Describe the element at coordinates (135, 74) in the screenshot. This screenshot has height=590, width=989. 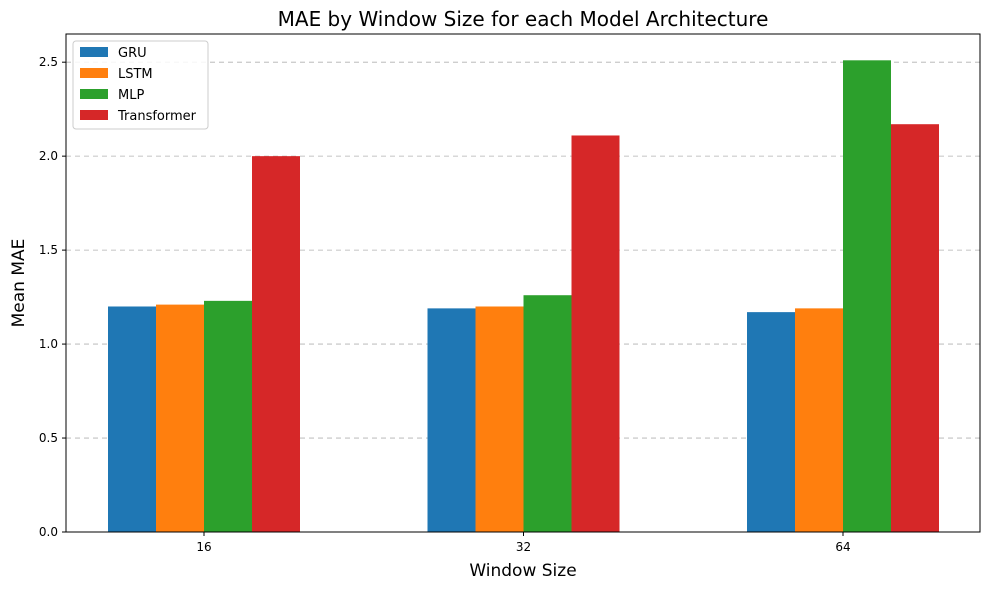
I see `legend-label-lstm: LSTM` at that location.